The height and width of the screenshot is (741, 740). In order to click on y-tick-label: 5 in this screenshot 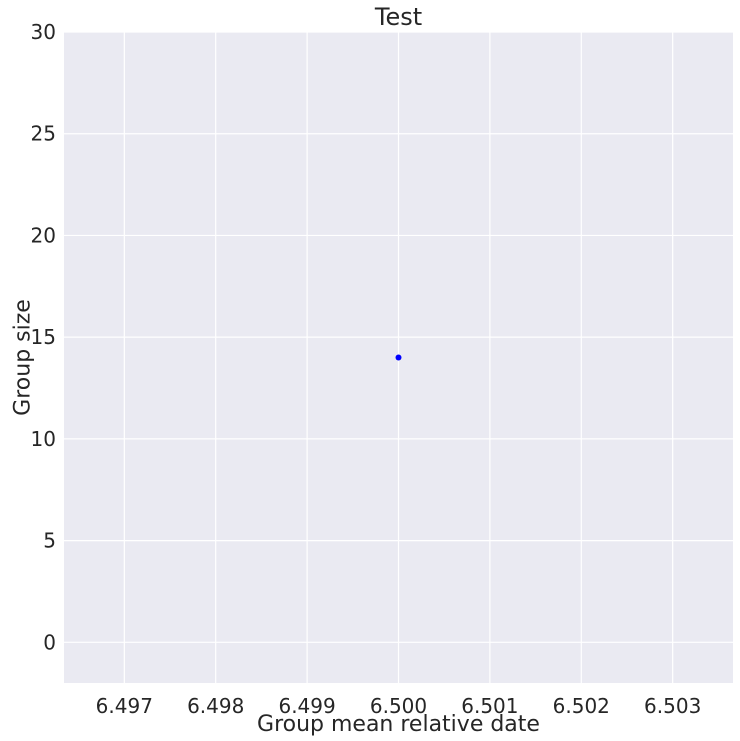, I will do `click(49, 541)`.